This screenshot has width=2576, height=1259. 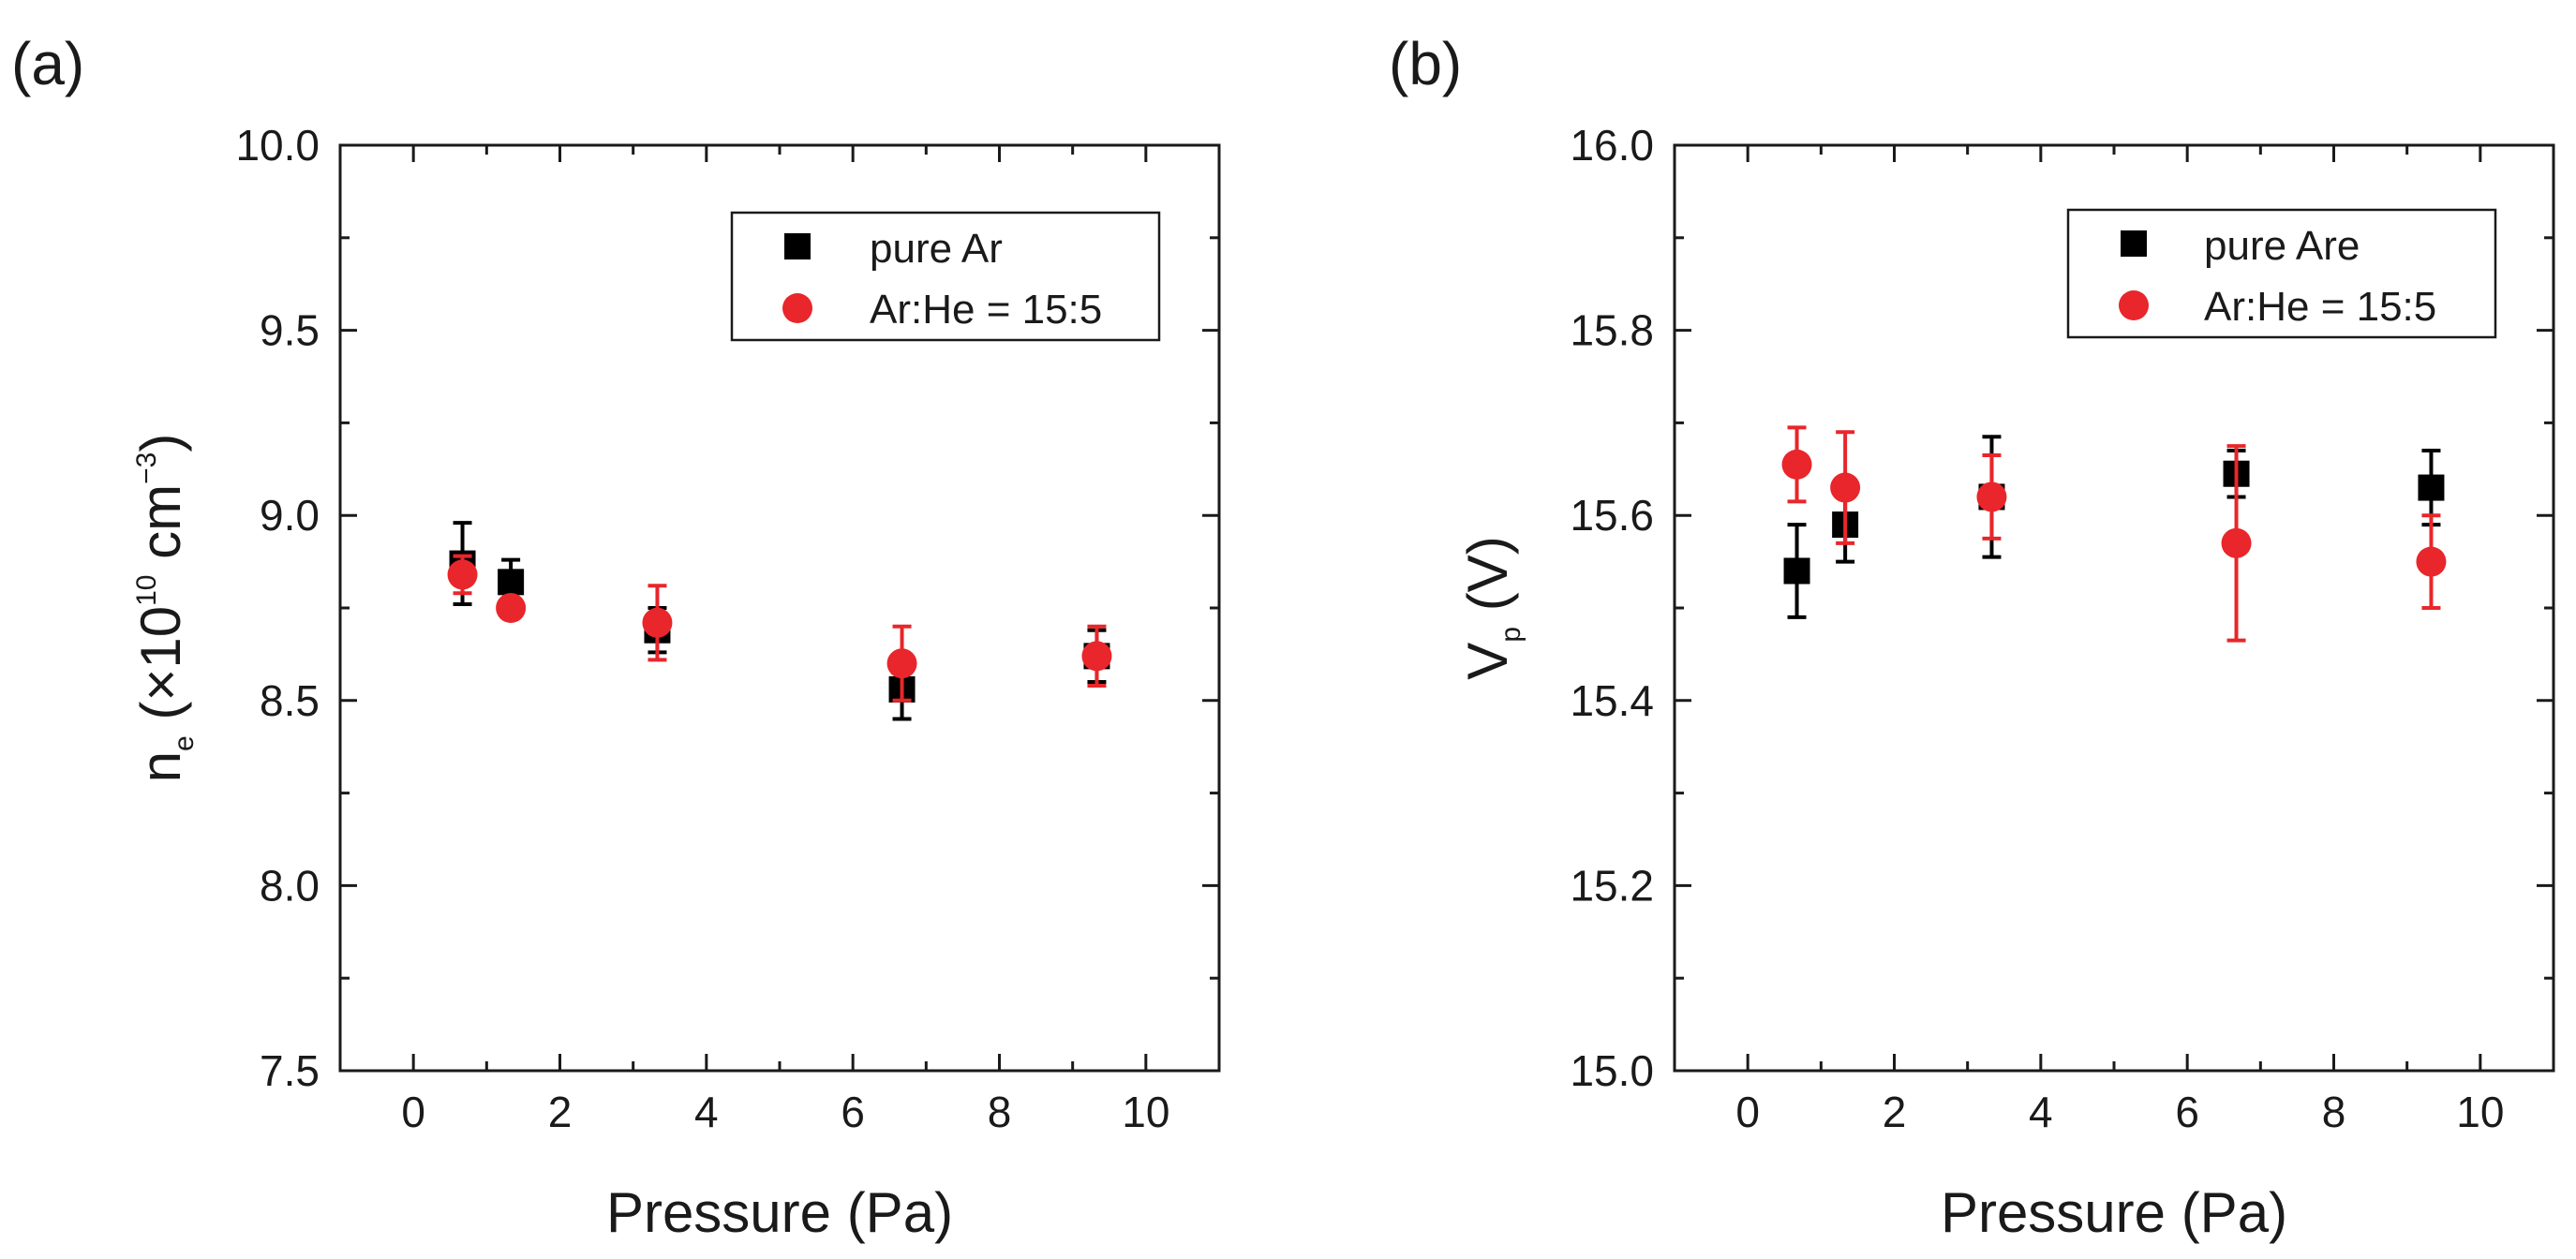 What do you see at coordinates (160, 443) in the screenshot?
I see `y-axis-unit-close: )` at bounding box center [160, 443].